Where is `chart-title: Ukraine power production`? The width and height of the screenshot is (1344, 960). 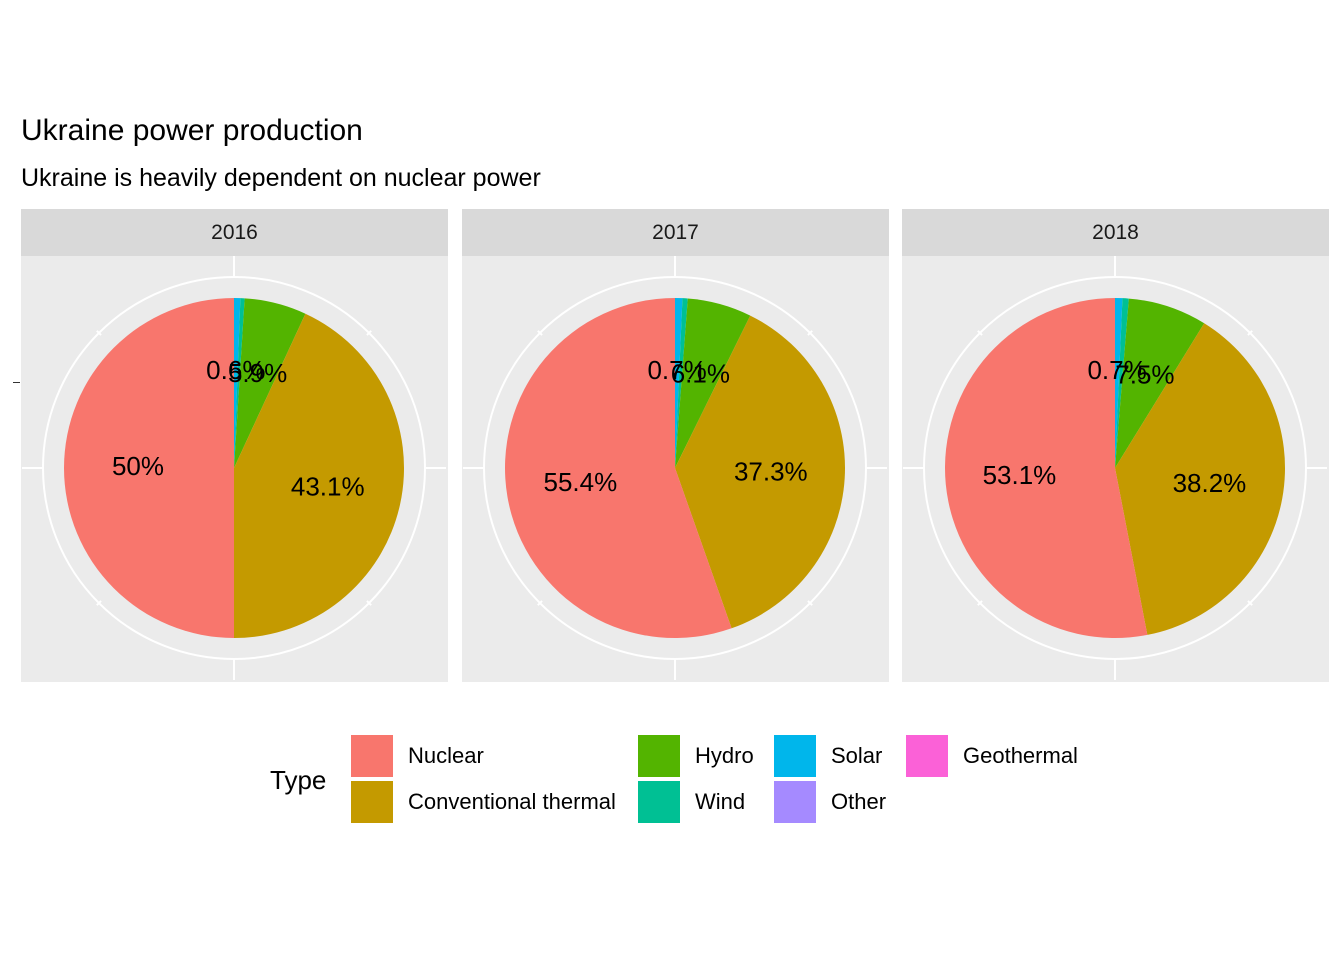
chart-title: Ukraine power production is located at coordinates (192, 130).